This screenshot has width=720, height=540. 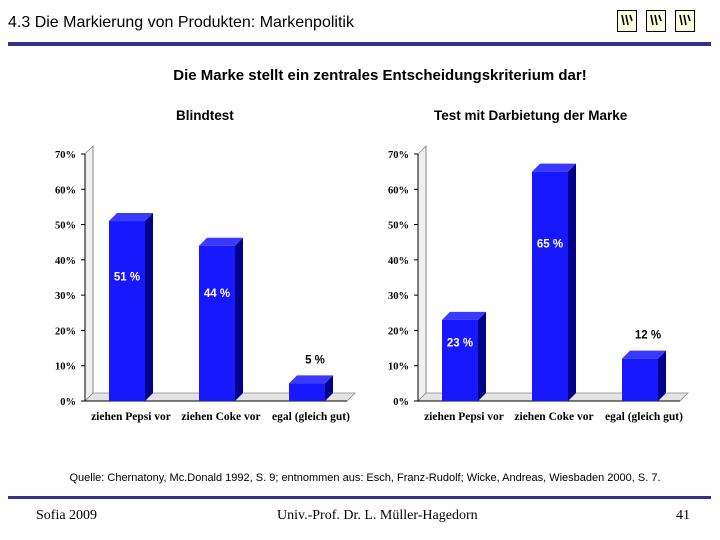 I want to click on data-label: 44 %, so click(x=217, y=294).